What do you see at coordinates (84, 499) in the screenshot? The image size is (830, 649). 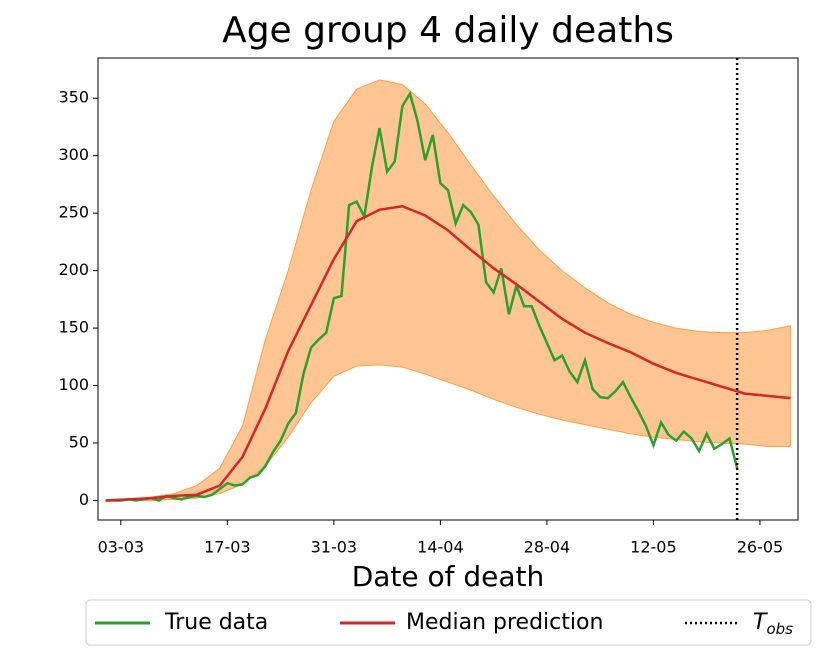 I see `y-tick-label: 0` at bounding box center [84, 499].